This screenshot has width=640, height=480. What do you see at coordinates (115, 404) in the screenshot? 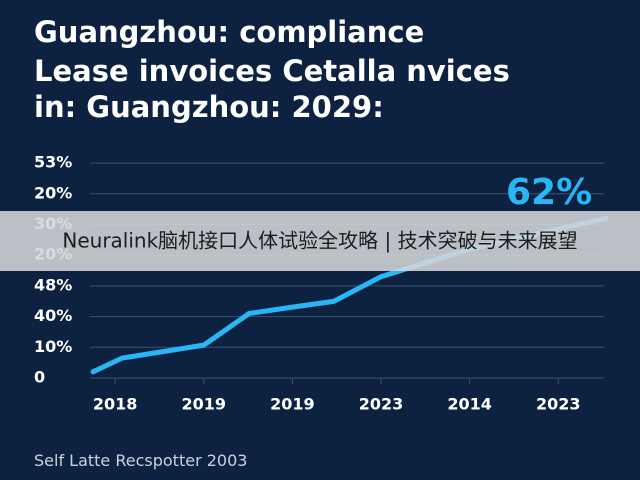
I see `x-tick-label: 2018` at bounding box center [115, 404].